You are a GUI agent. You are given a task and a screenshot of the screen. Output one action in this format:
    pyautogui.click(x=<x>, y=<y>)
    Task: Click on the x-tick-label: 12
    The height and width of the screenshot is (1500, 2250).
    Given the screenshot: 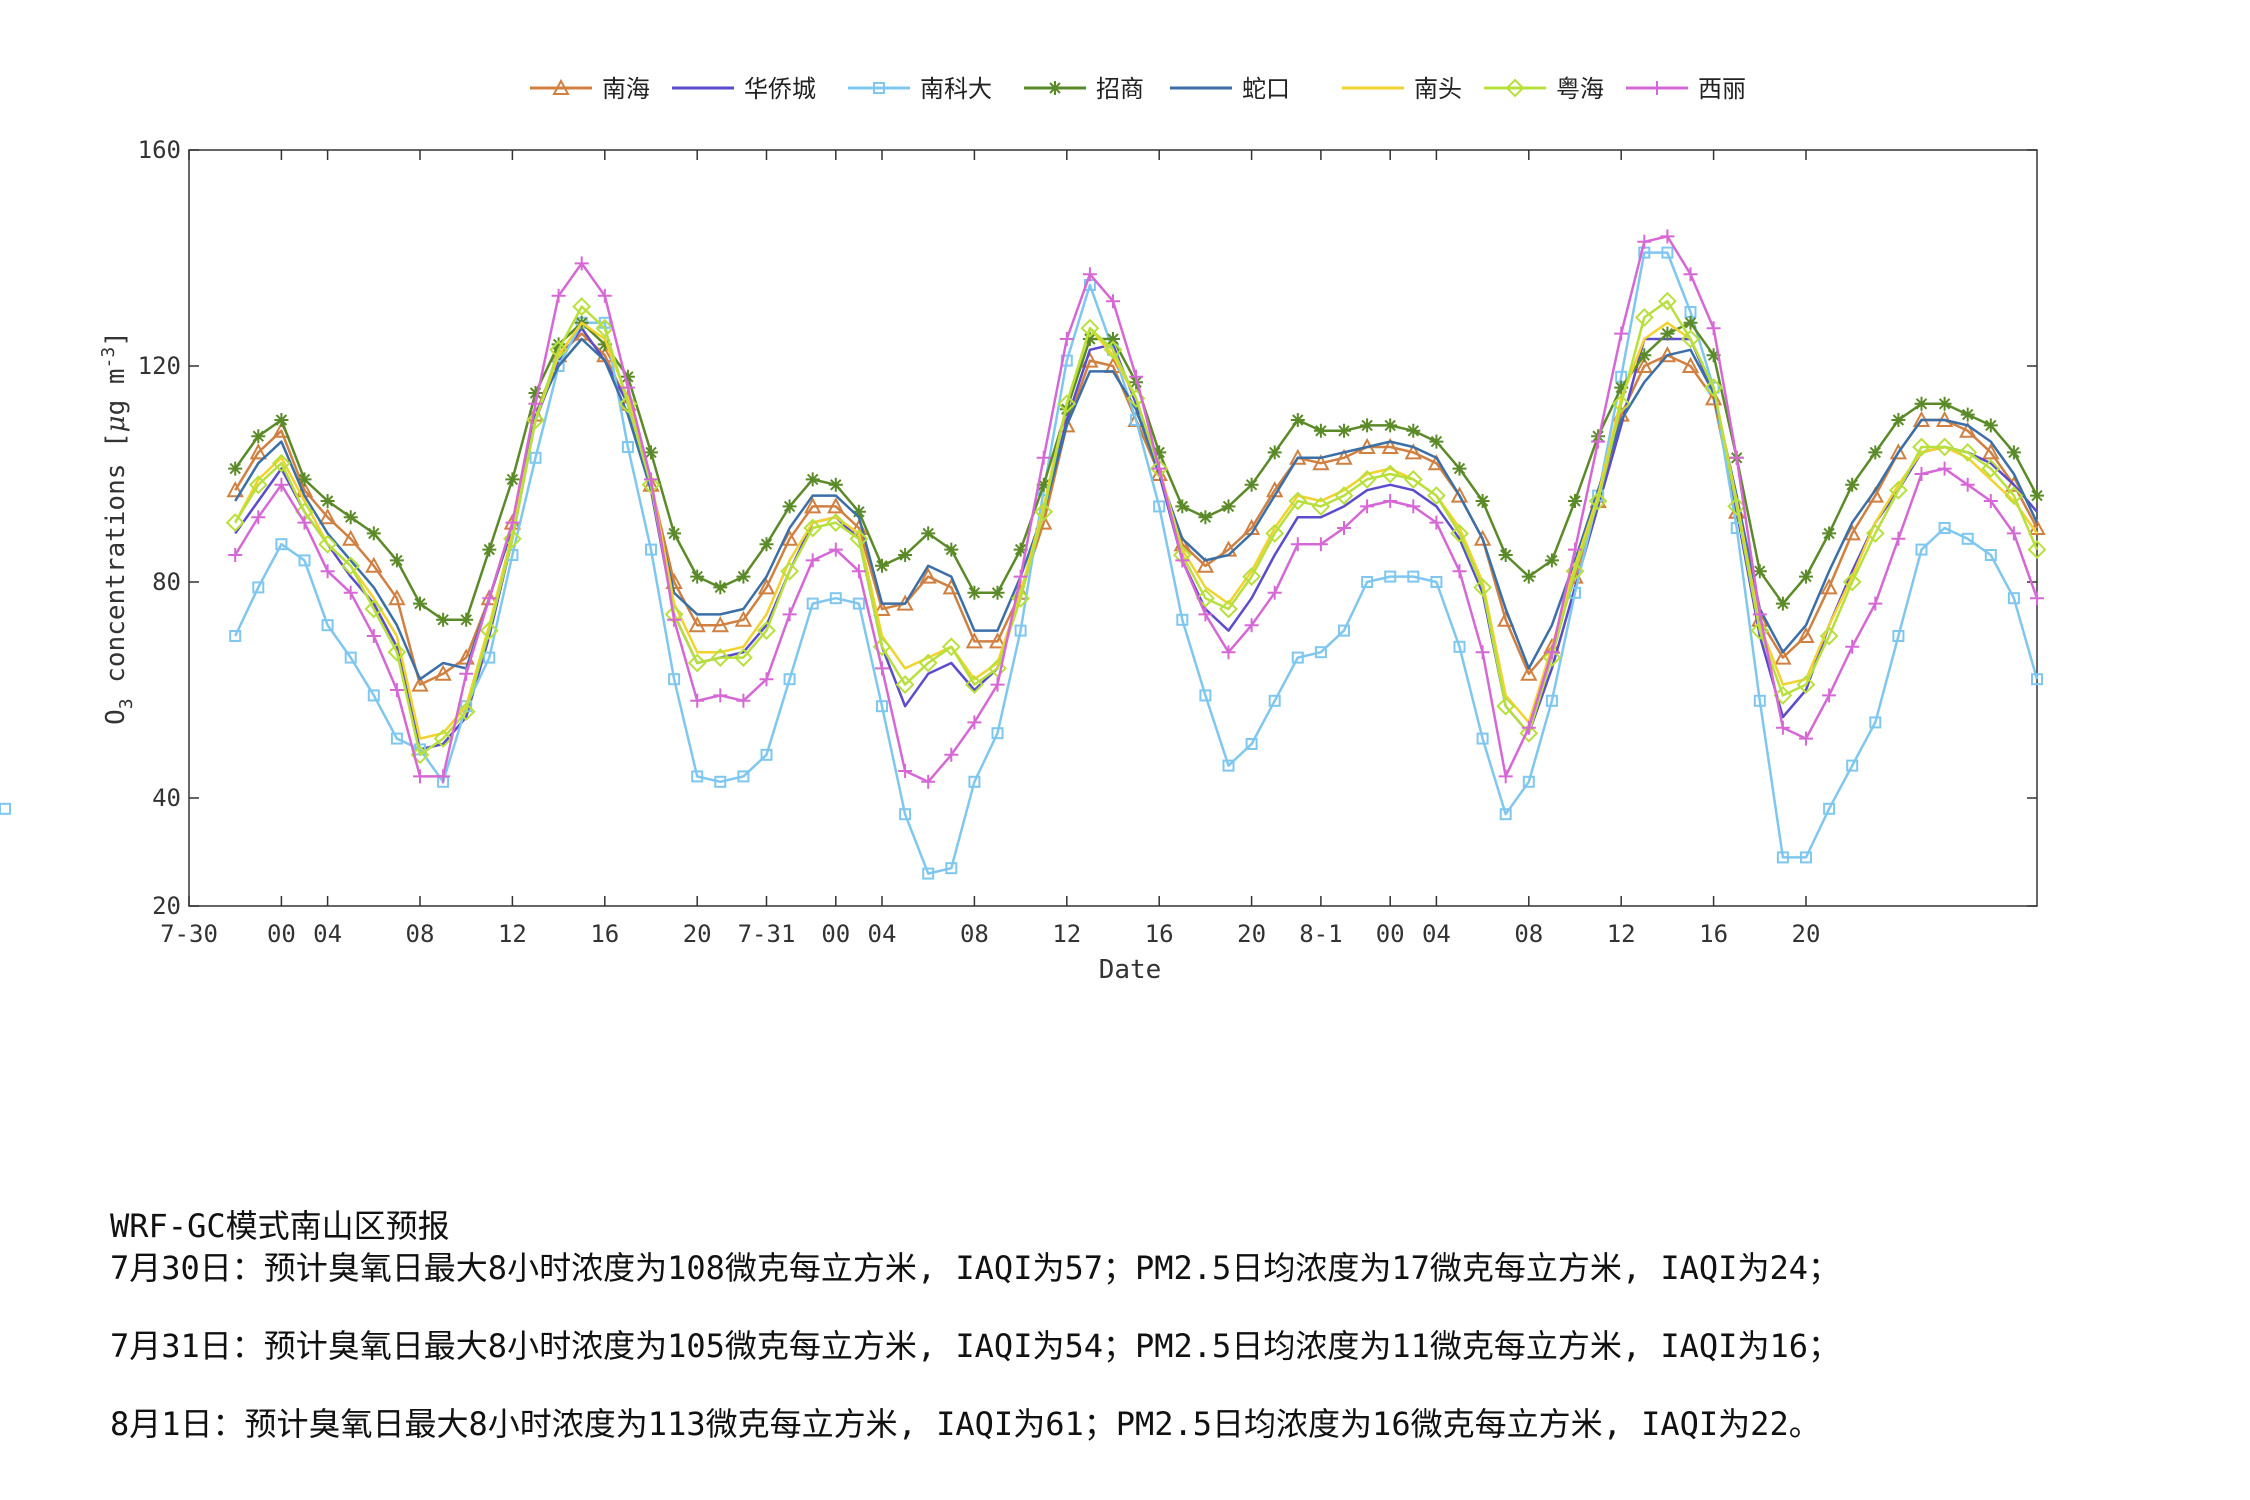 What is the action you would take?
    pyautogui.click(x=1621, y=934)
    